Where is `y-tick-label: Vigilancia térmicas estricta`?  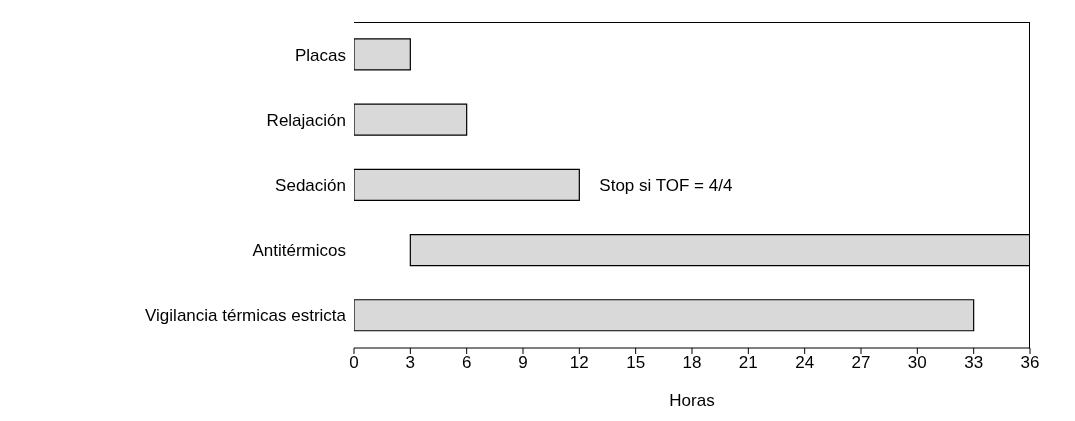 y-tick-label: Vigilancia térmicas estricta is located at coordinates (246, 316).